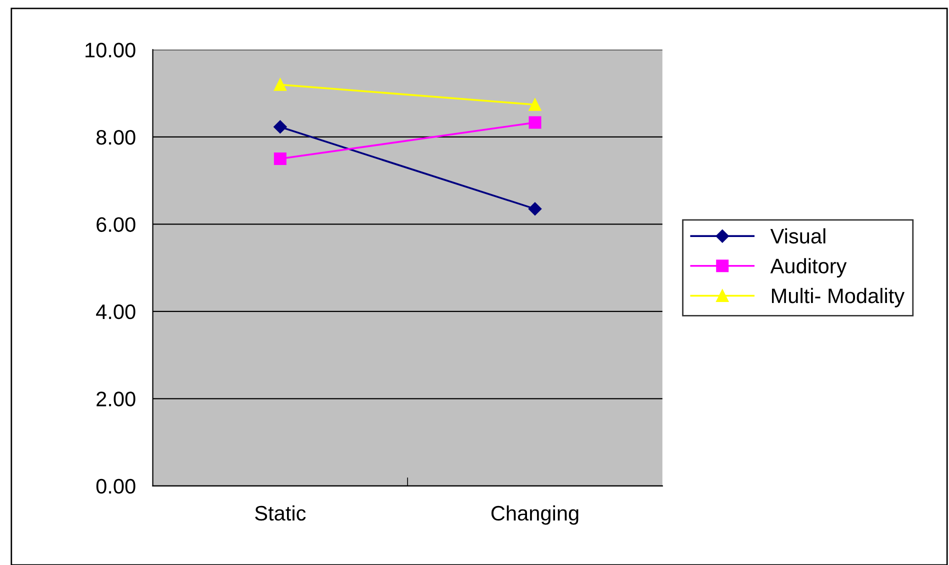  Describe the element at coordinates (116, 224) in the screenshot. I see `y-tick-label: 6.00` at that location.